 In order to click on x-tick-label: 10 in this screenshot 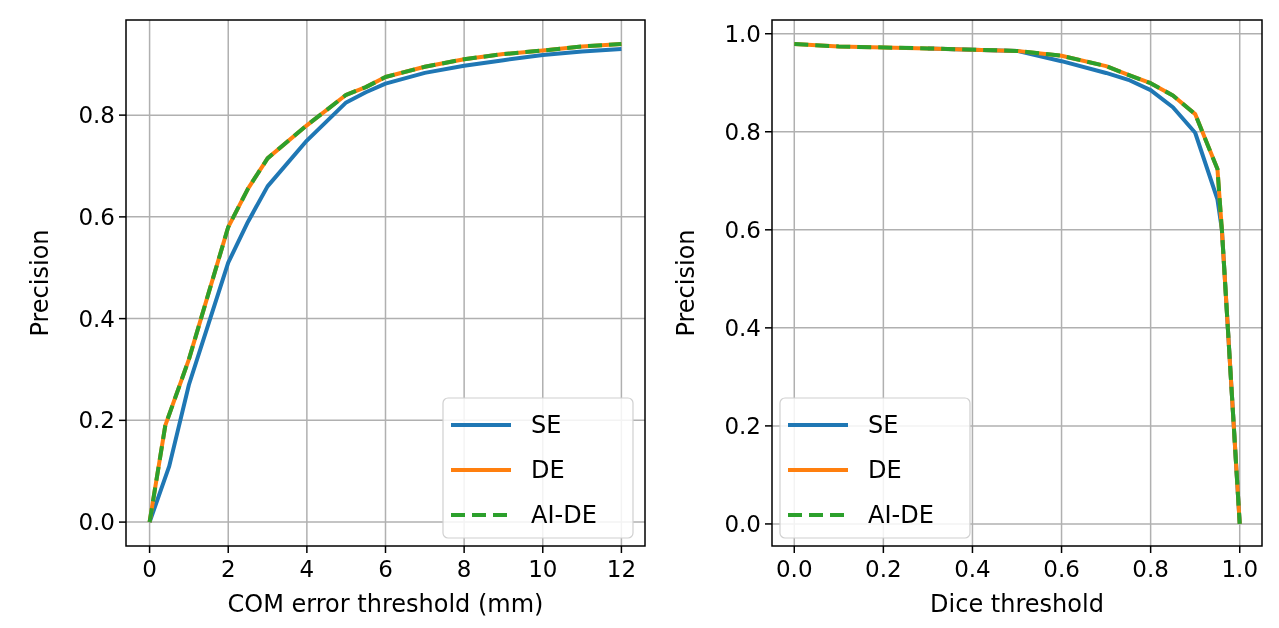, I will do `click(543, 569)`.